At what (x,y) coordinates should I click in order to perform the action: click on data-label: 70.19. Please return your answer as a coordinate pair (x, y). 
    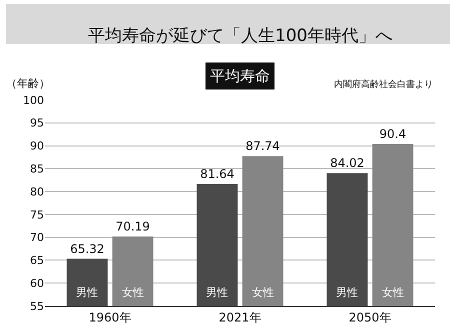
    Looking at the image, I should click on (133, 226).